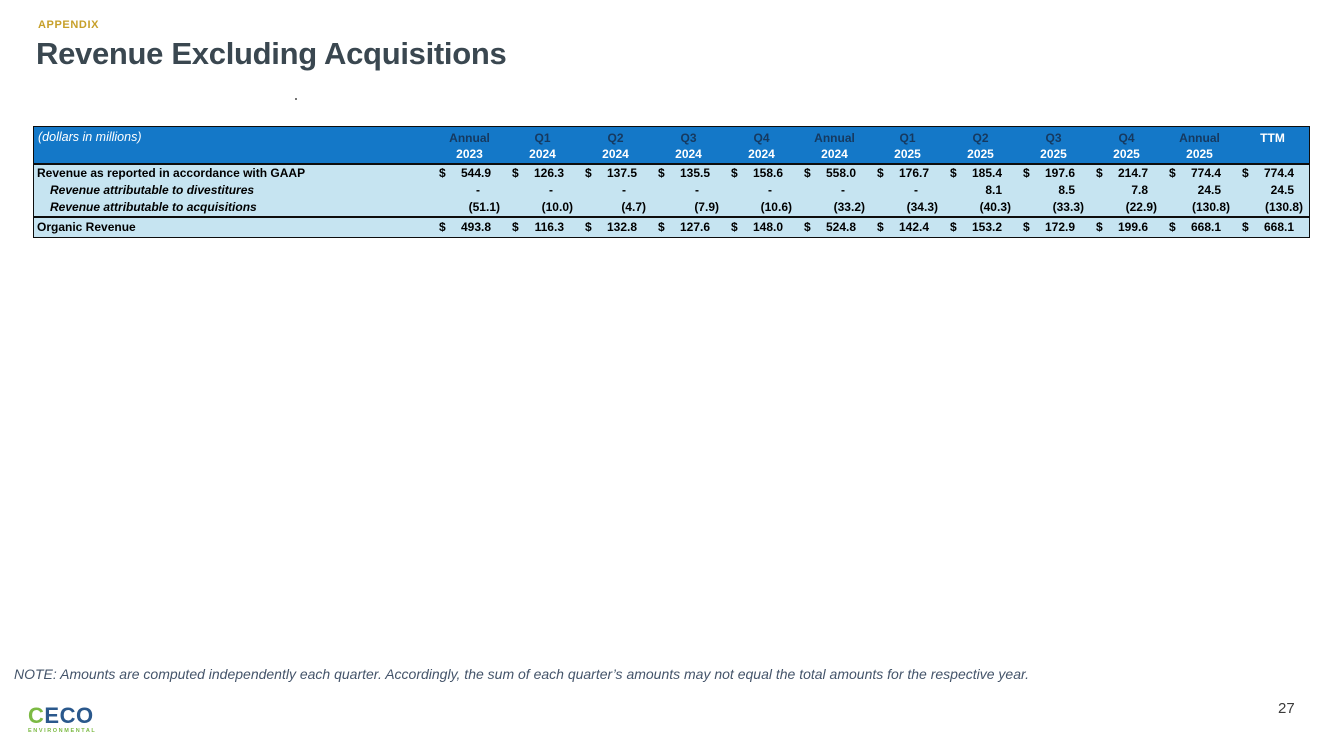 The width and height of the screenshot is (1333, 749). What do you see at coordinates (706, 207) in the screenshot?
I see `cell-value: (7.9)` at bounding box center [706, 207].